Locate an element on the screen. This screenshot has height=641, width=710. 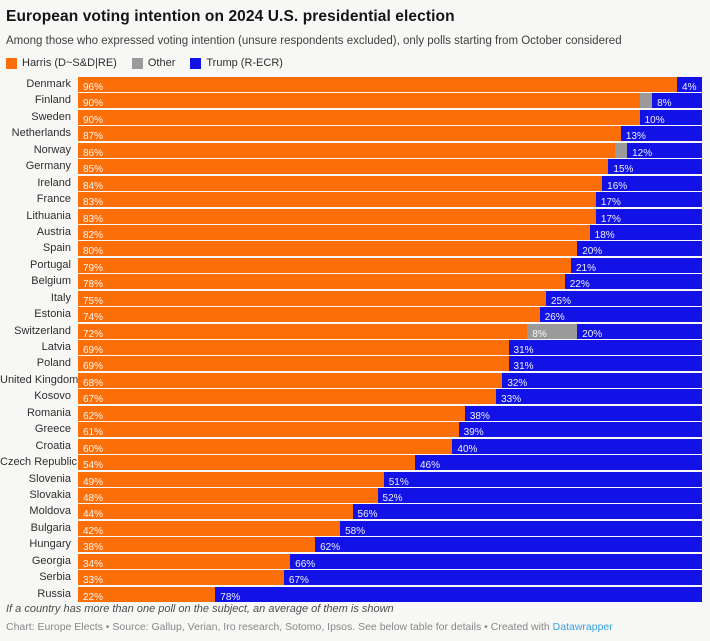
harris-value-label: 72% is located at coordinates (93, 333).